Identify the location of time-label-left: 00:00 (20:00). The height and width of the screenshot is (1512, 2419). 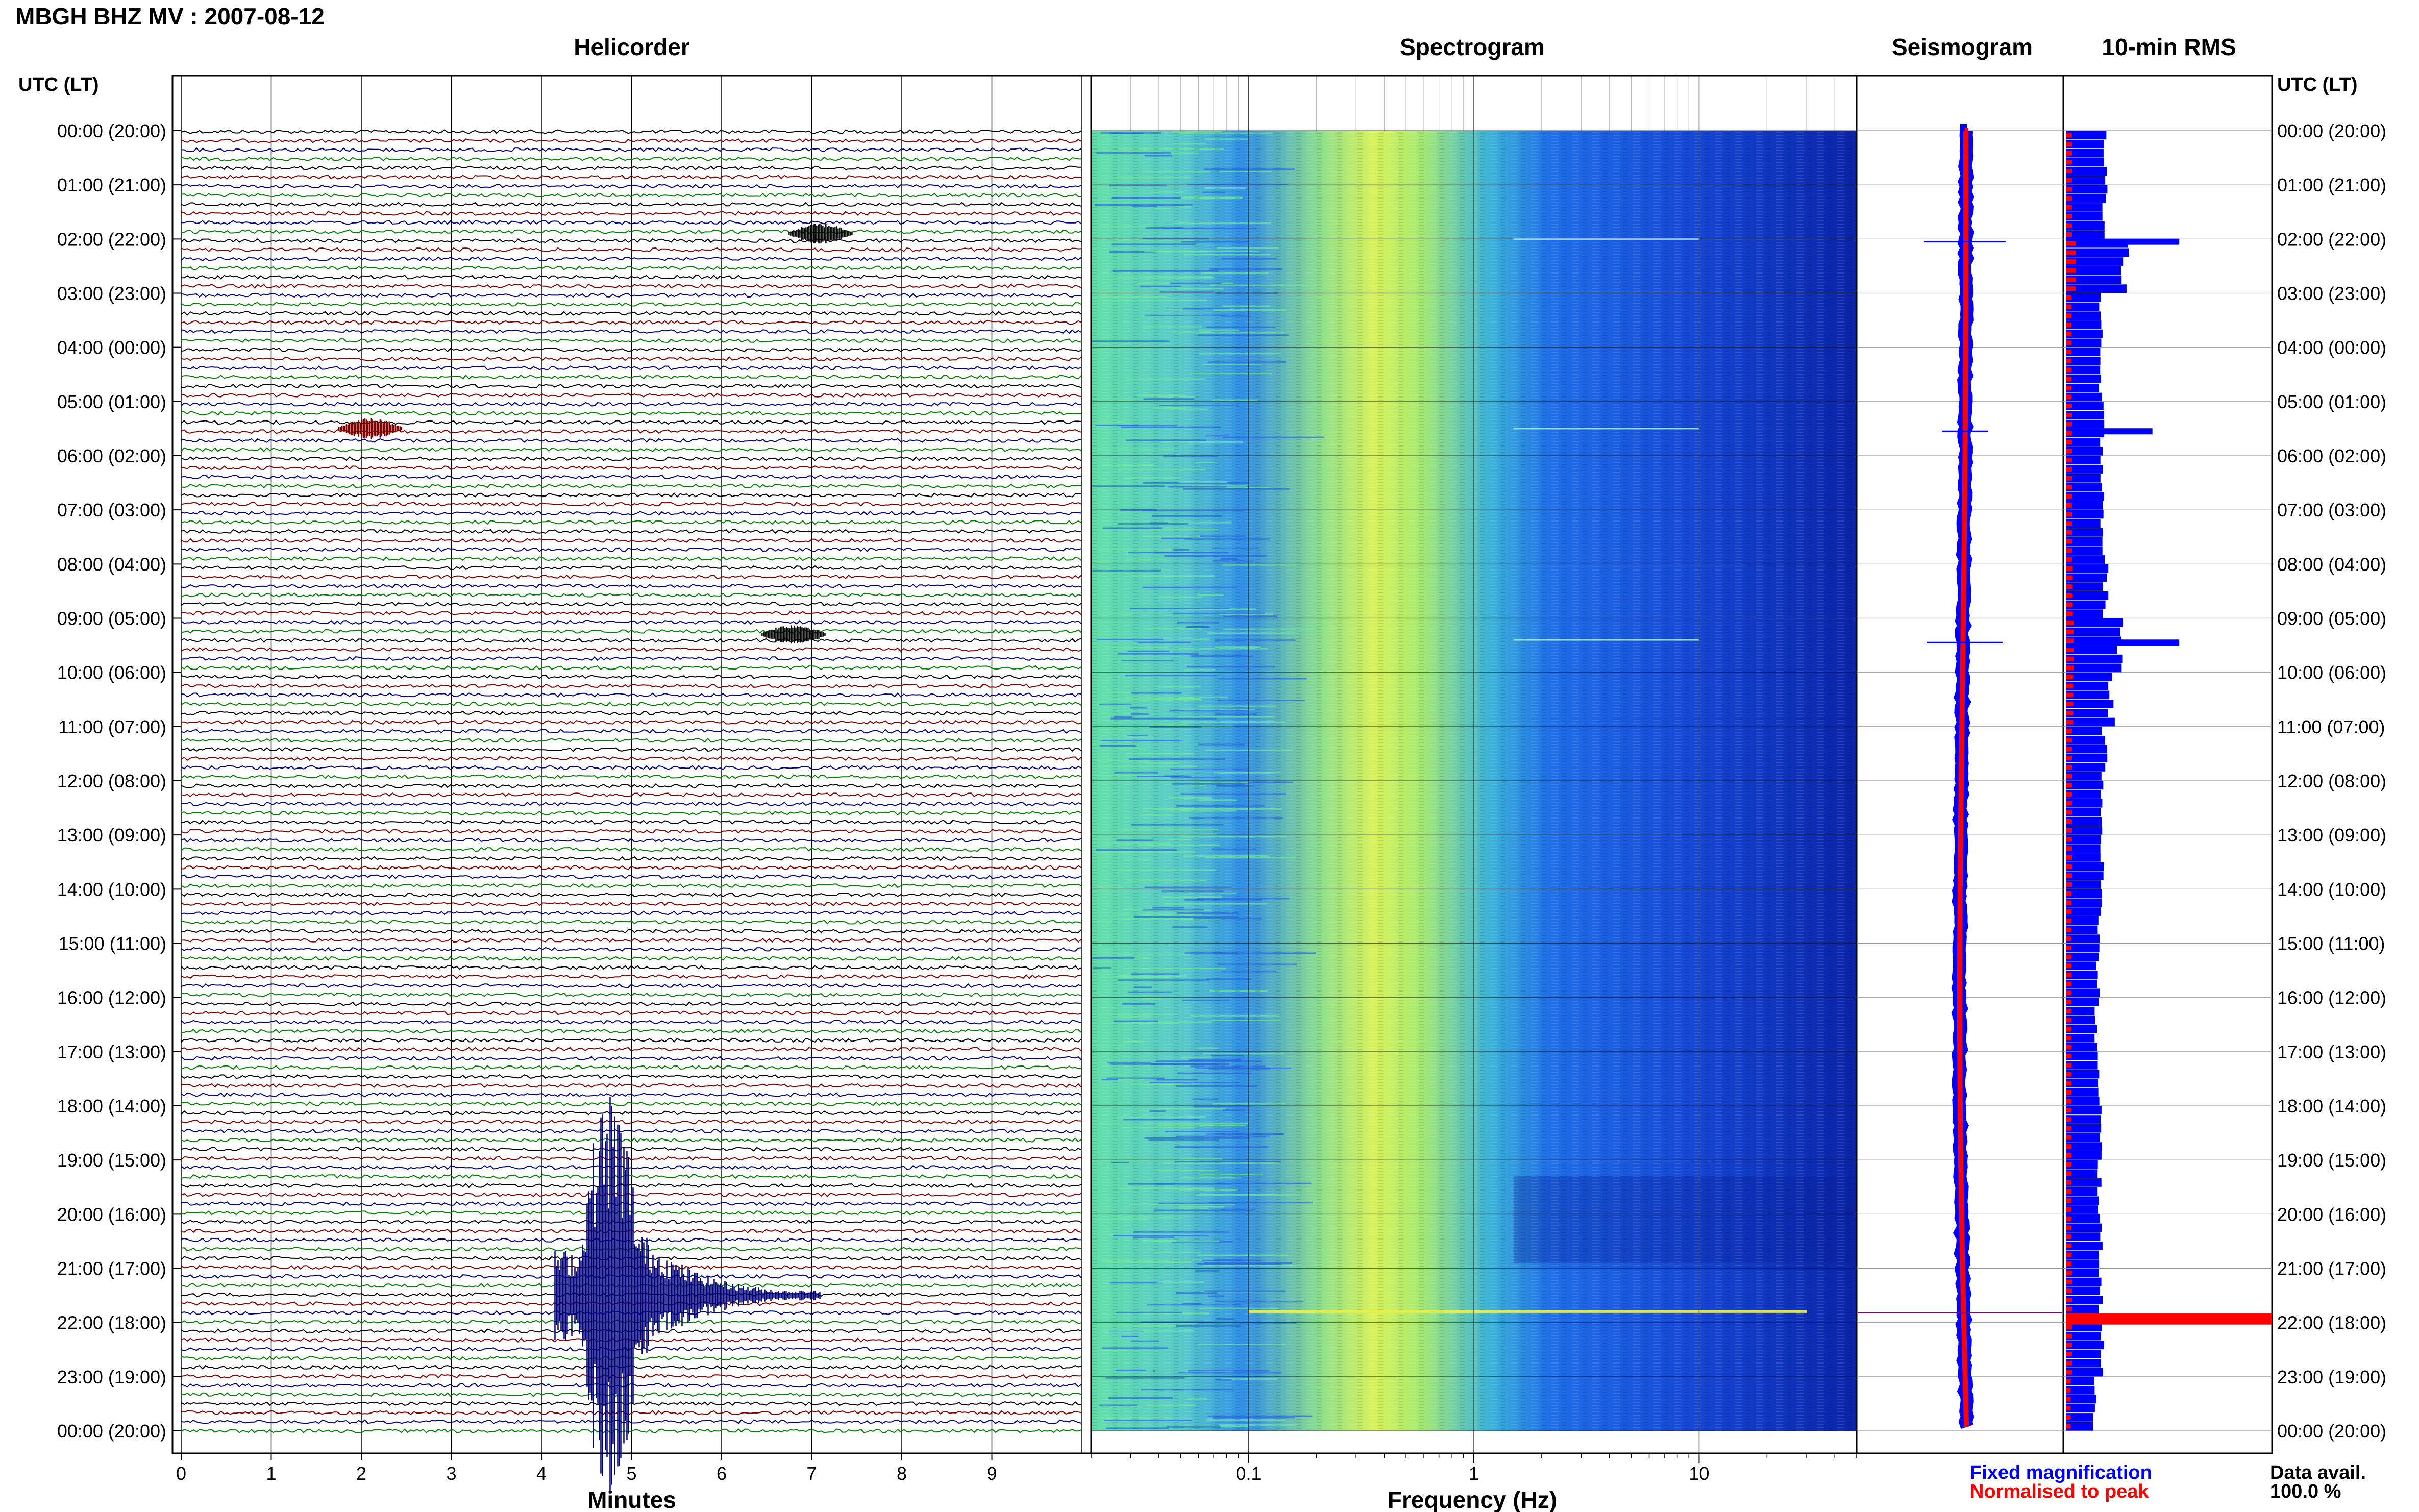
(111, 130).